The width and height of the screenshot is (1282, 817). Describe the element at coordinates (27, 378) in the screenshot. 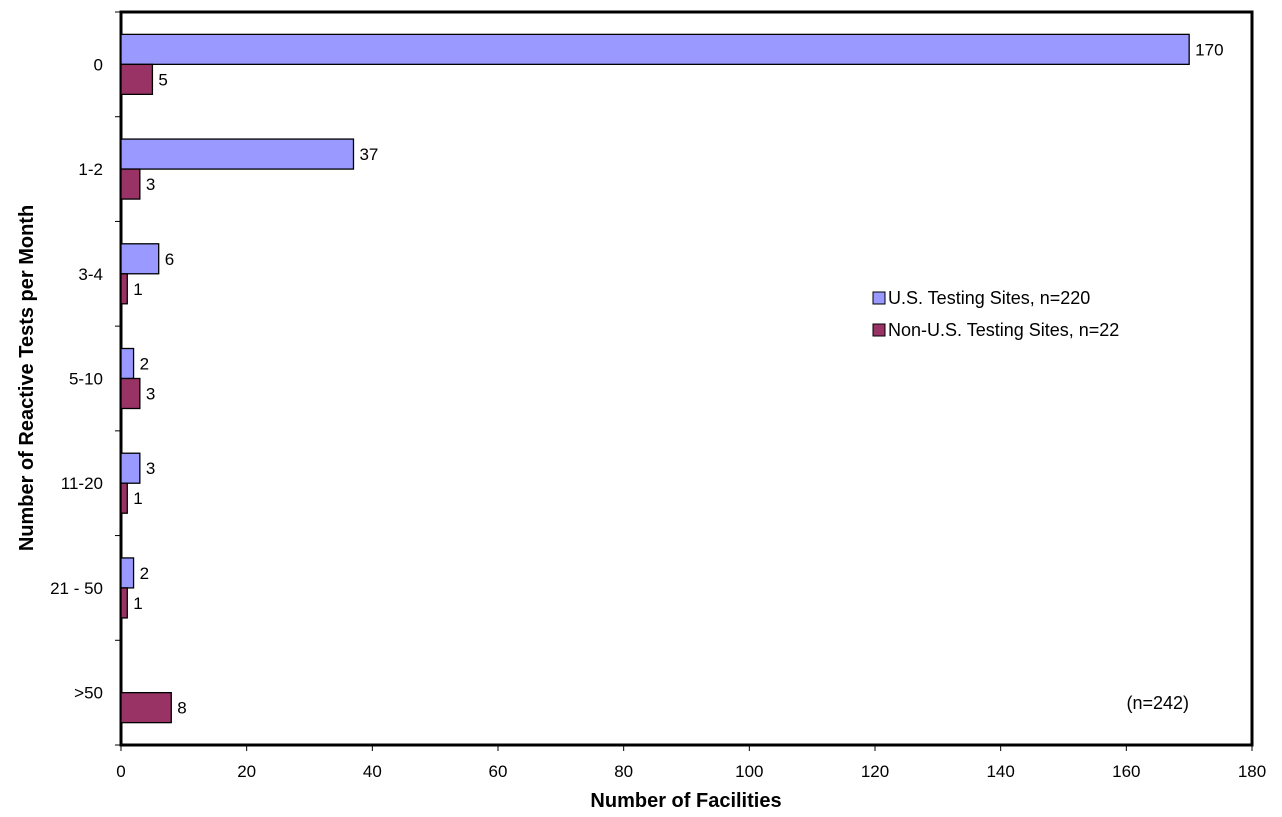

I see `y-axis-title: Number of Reactive Tests per Month` at that location.